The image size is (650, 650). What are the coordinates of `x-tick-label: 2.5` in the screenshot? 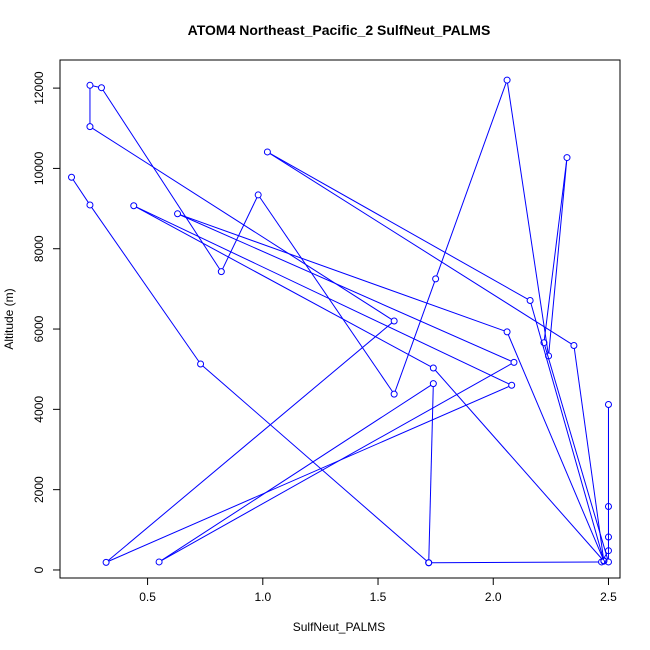 It's located at (608, 597).